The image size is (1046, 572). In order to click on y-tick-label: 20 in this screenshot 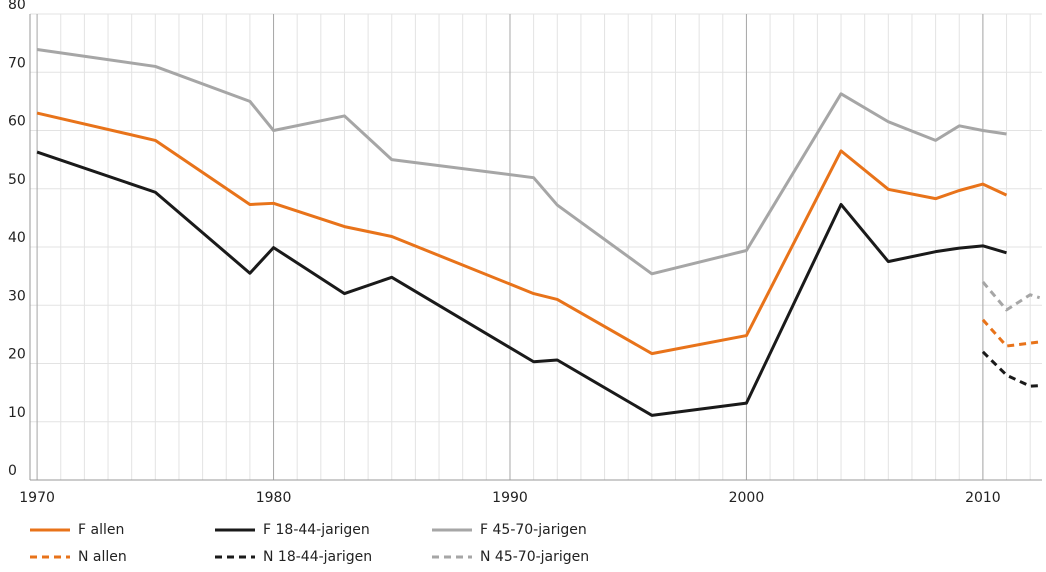, I will do `click(17, 355)`.